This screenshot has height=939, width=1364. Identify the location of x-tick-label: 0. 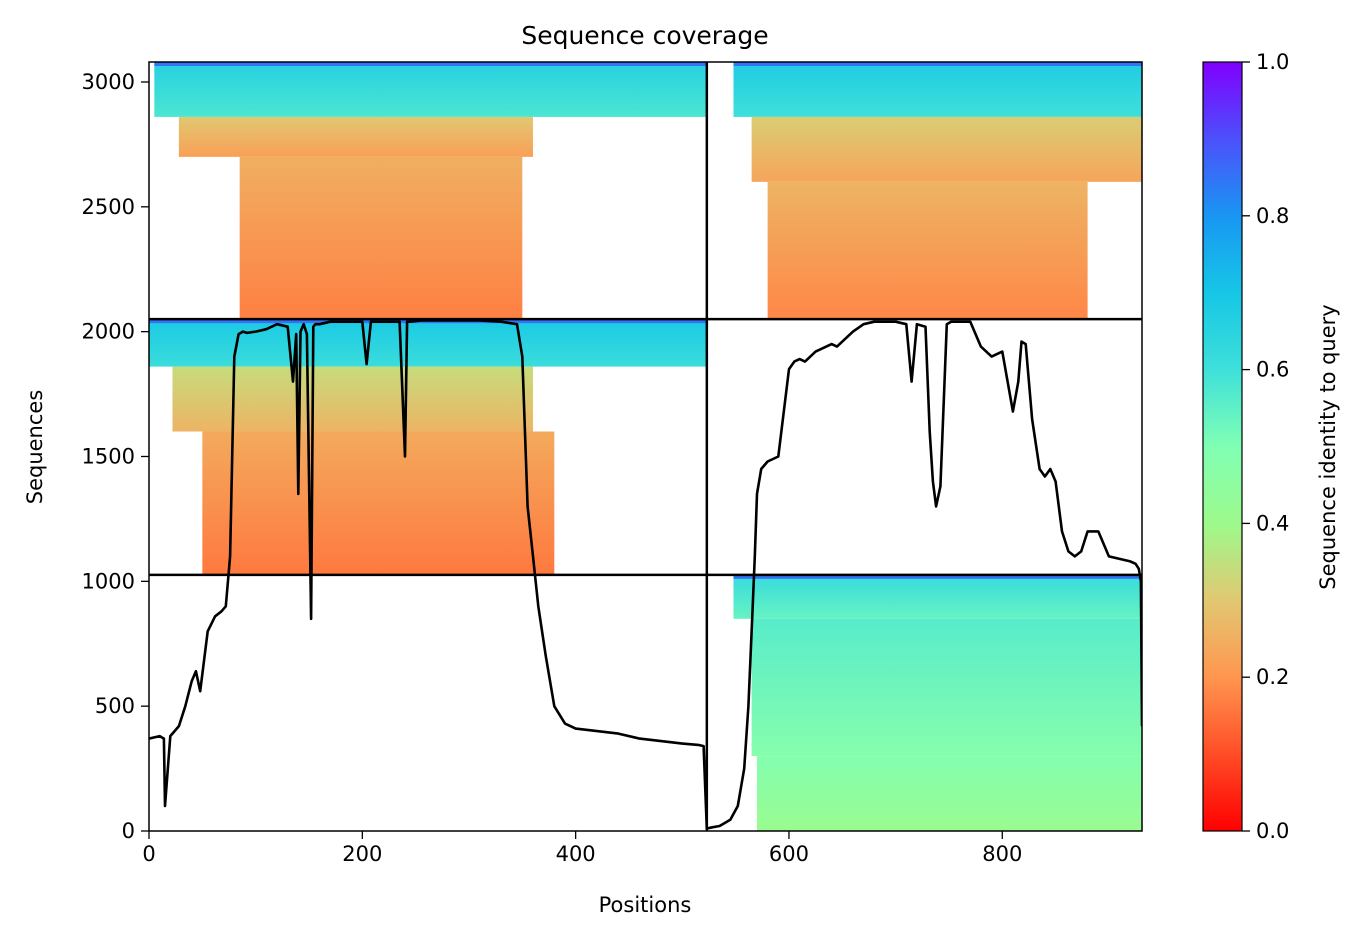
(148, 854).